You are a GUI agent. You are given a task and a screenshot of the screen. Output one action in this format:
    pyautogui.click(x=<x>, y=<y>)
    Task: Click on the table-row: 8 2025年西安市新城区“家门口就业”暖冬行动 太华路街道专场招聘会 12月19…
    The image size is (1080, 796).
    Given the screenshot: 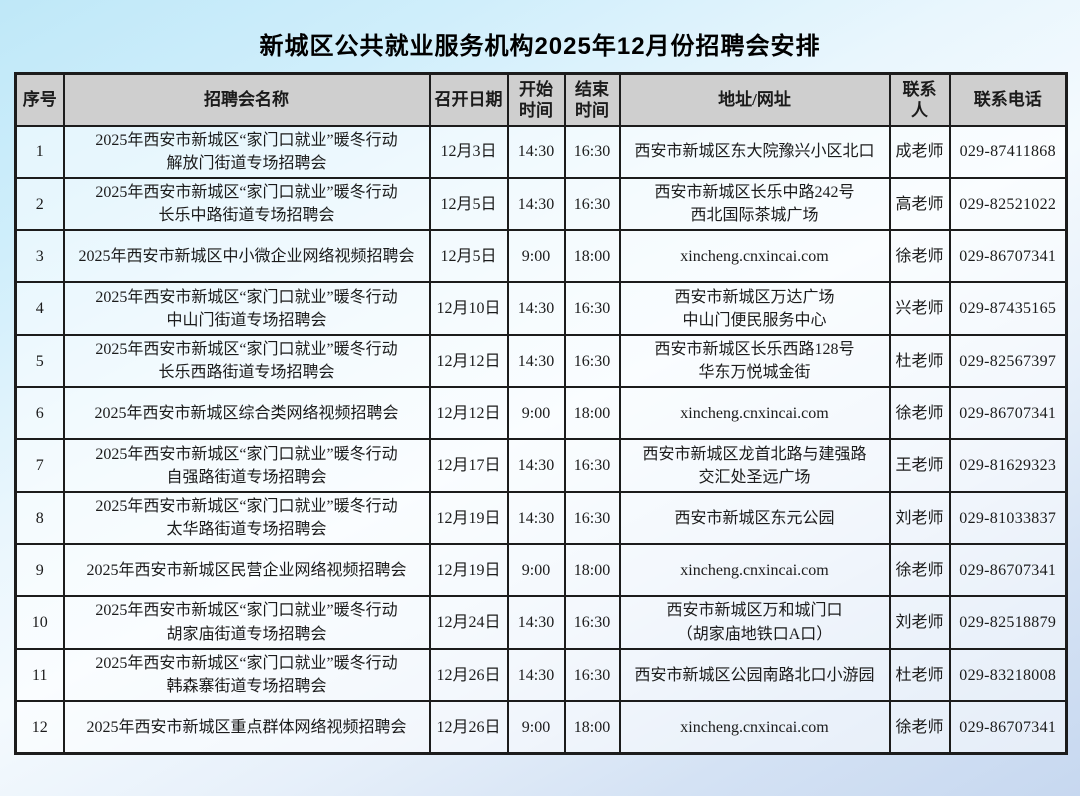 What is the action you would take?
    pyautogui.click(x=541, y=518)
    